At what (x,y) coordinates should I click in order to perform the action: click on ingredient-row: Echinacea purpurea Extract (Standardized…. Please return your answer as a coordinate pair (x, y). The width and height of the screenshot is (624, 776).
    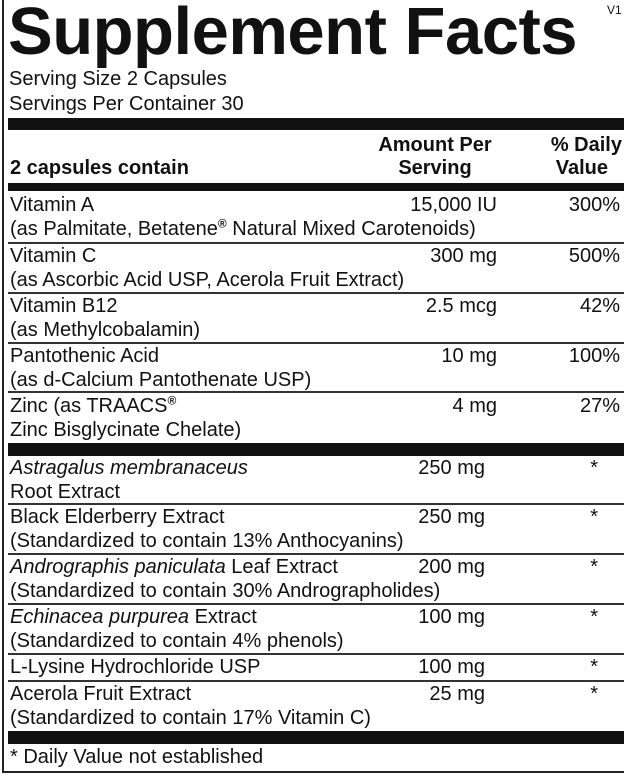
    Looking at the image, I should click on (316, 629).